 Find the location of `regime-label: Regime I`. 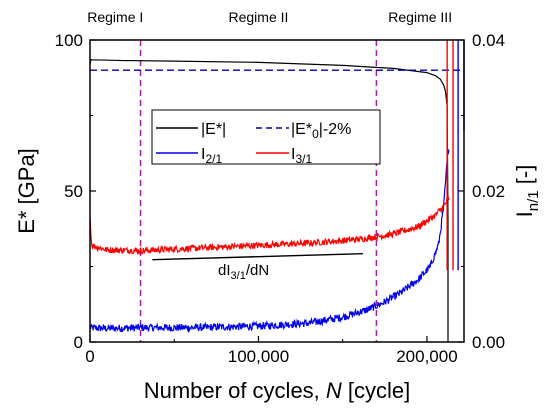

regime-label: Regime I is located at coordinates (115, 17).